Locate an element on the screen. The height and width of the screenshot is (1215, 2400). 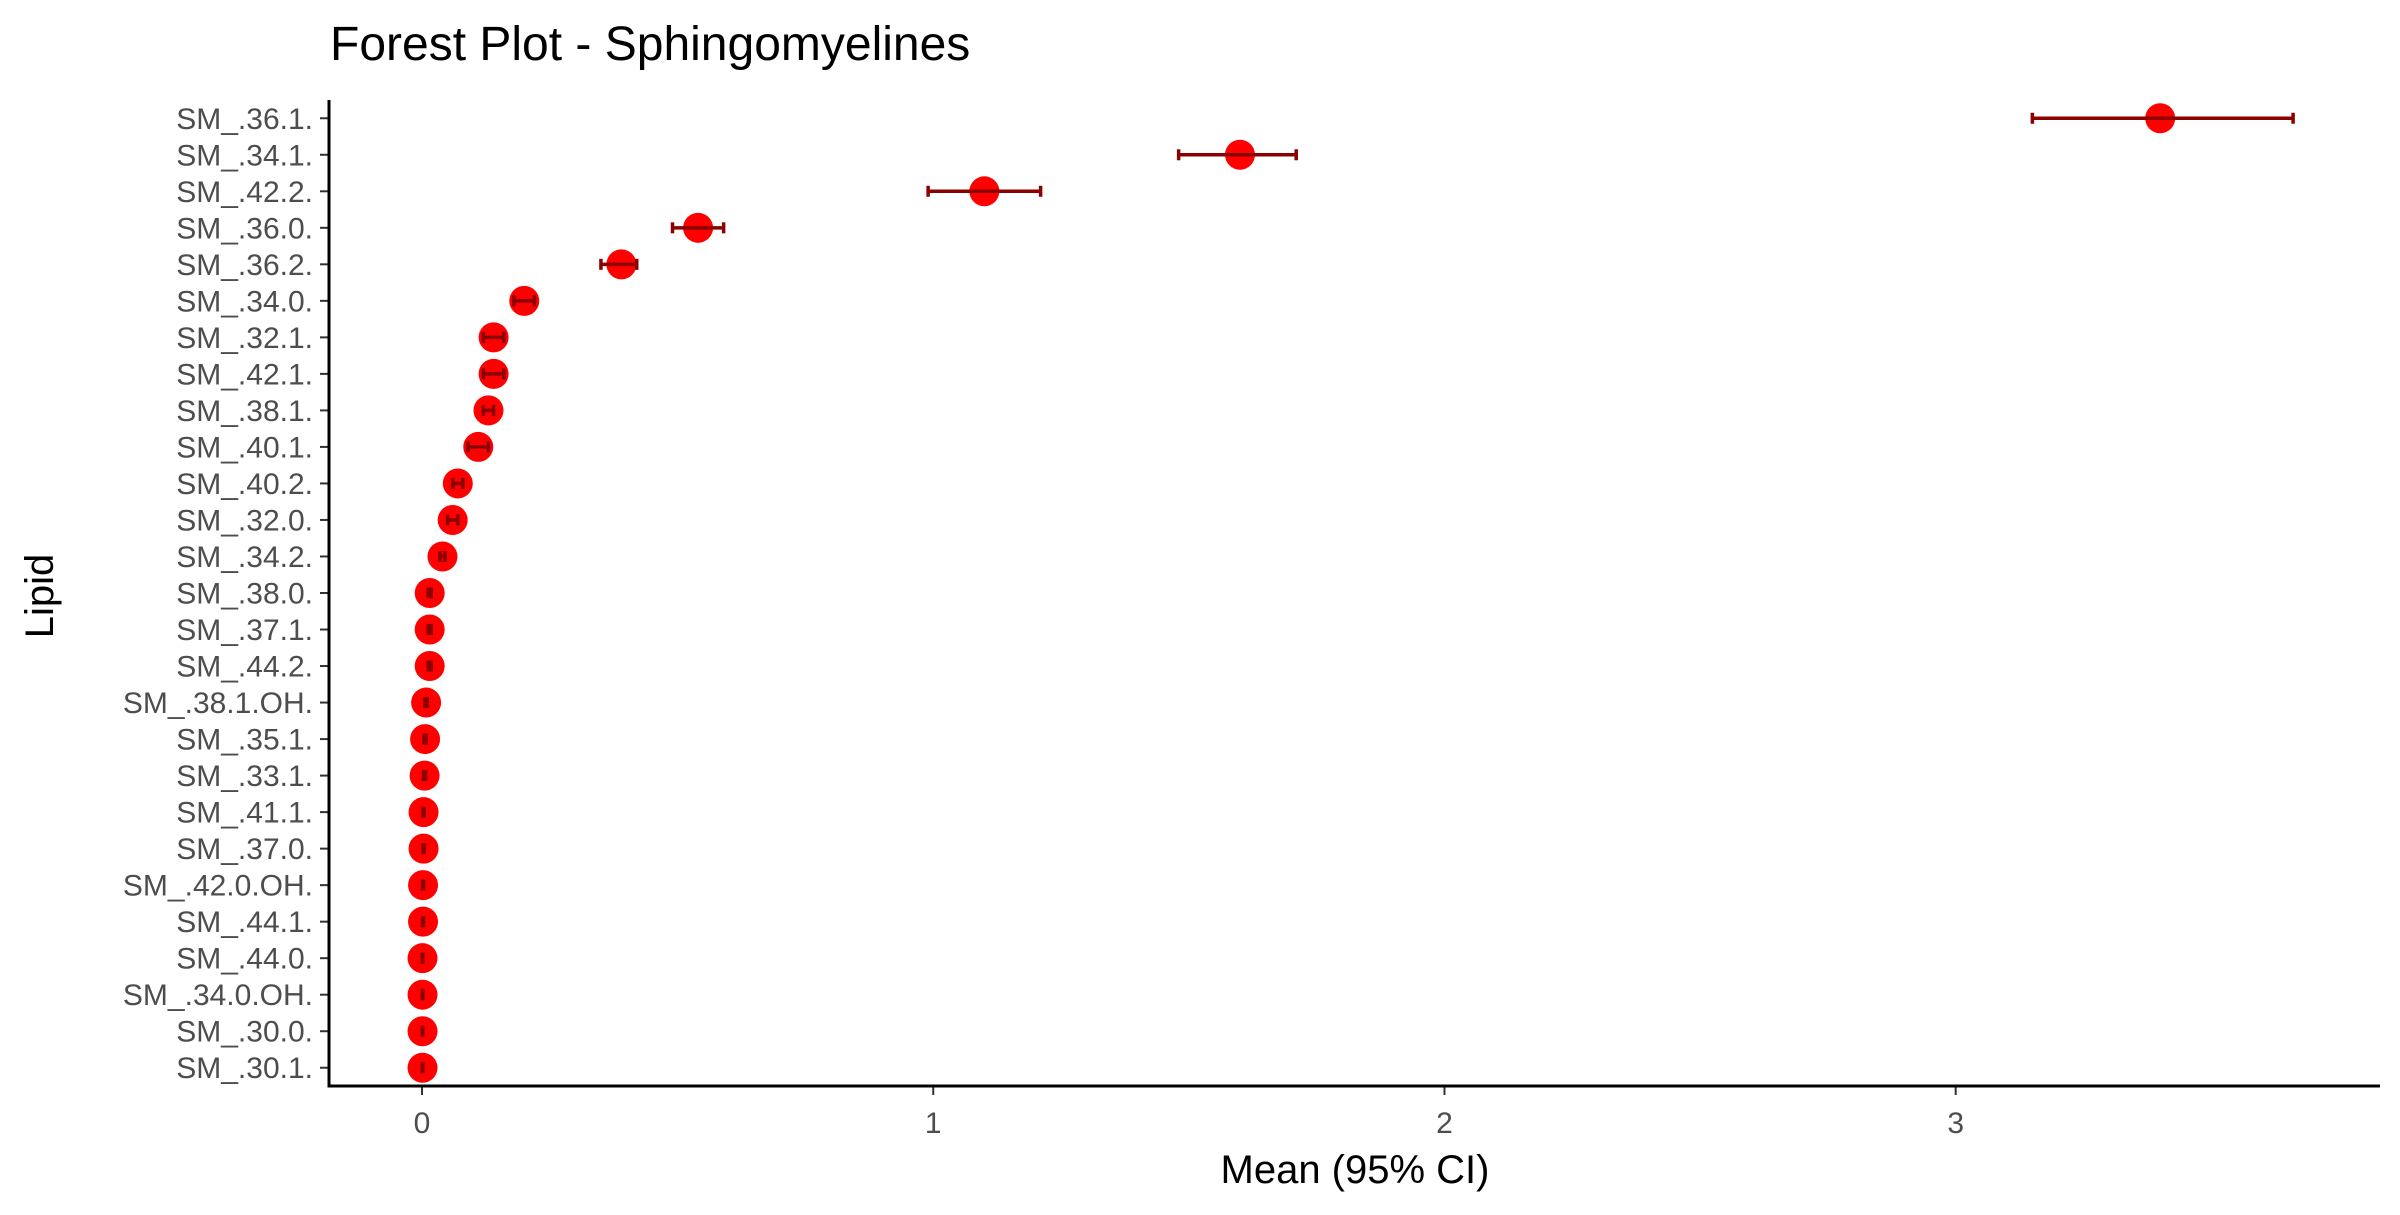
y-tick-label: SM_.30.0. is located at coordinates (244, 1032).